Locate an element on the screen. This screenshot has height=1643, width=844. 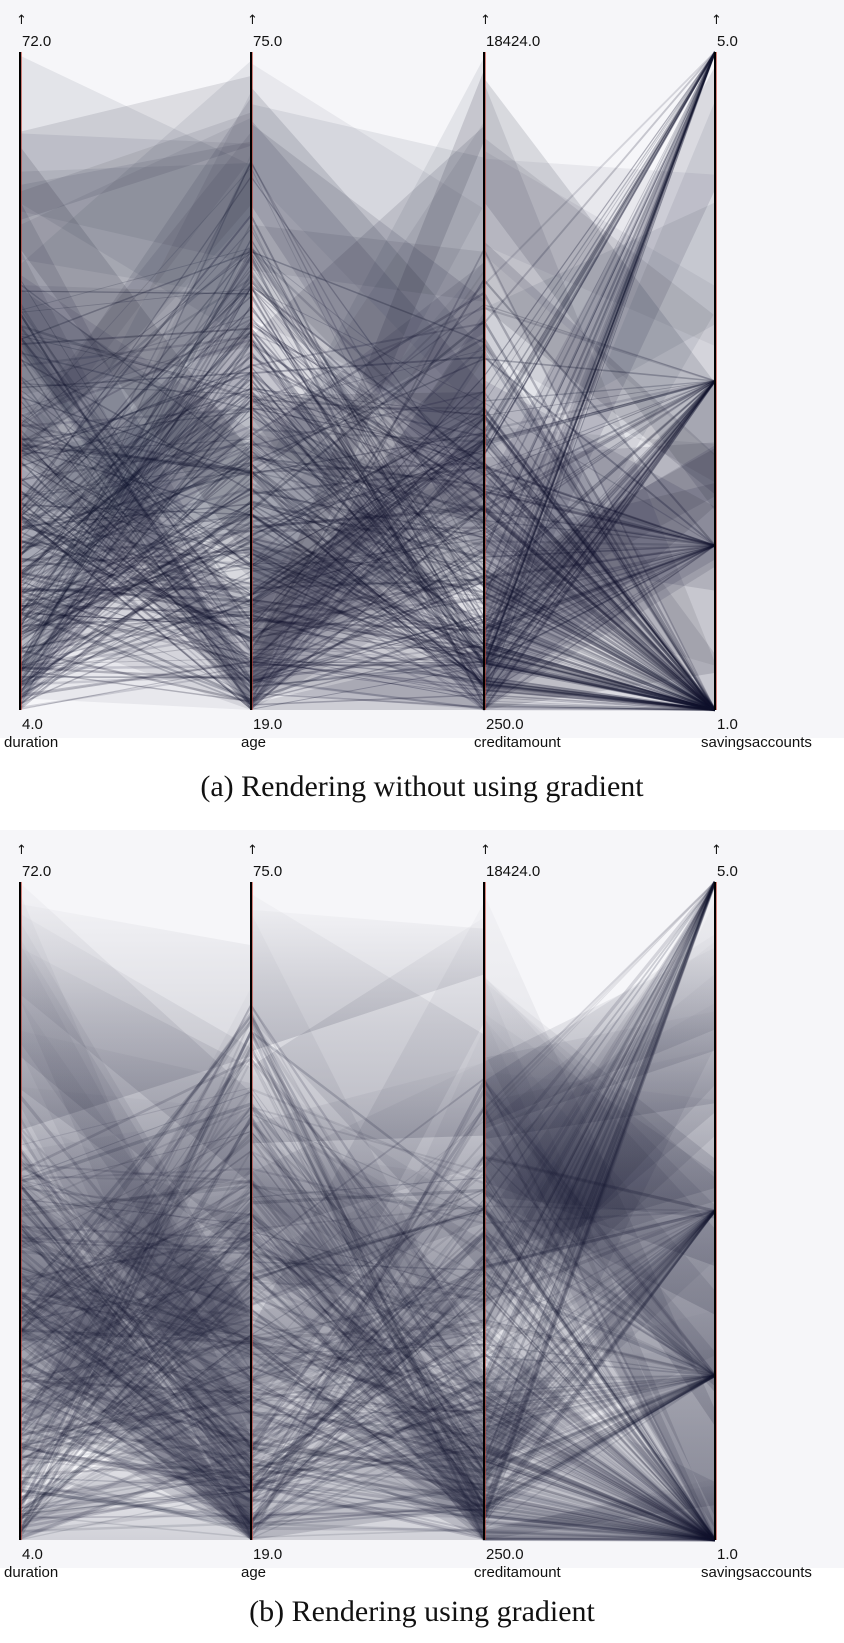
axis-name-label: age is located at coordinates (253, 742).